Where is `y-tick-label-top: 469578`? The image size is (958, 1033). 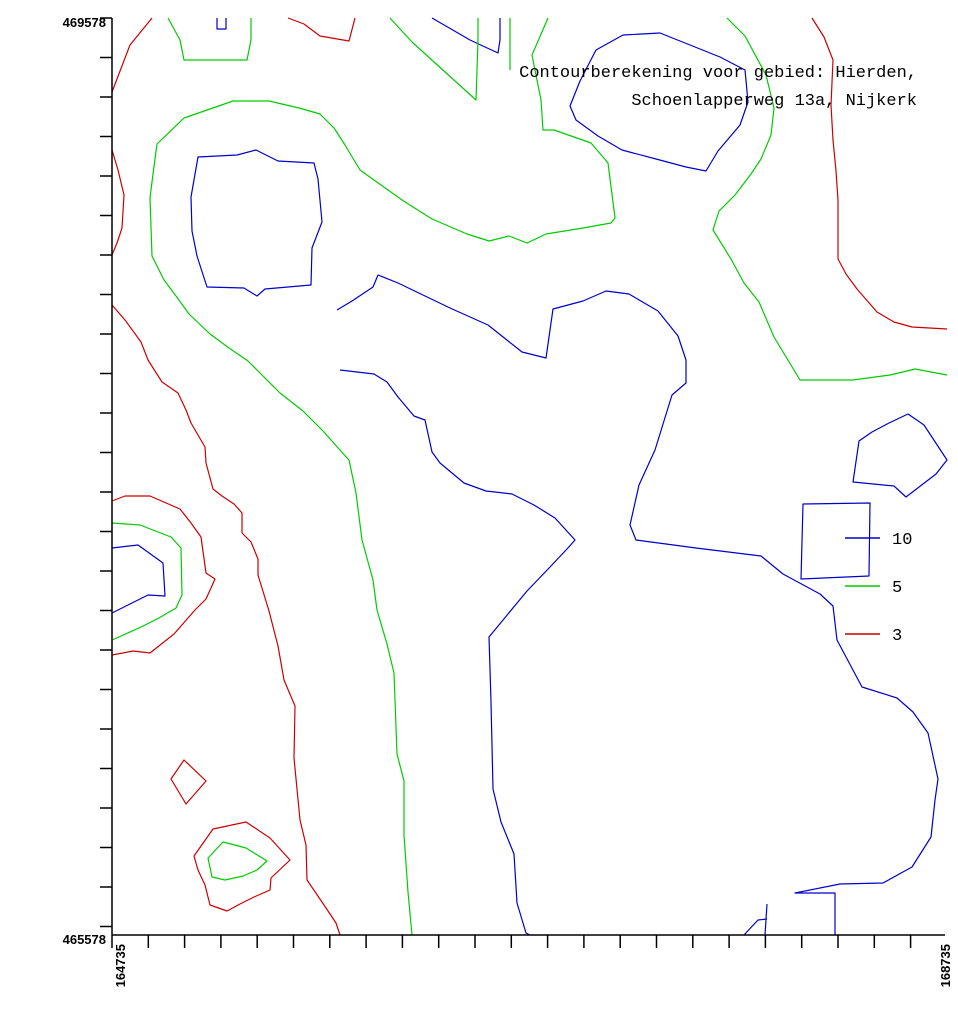
y-tick-label-top: 469578 is located at coordinates (84, 22).